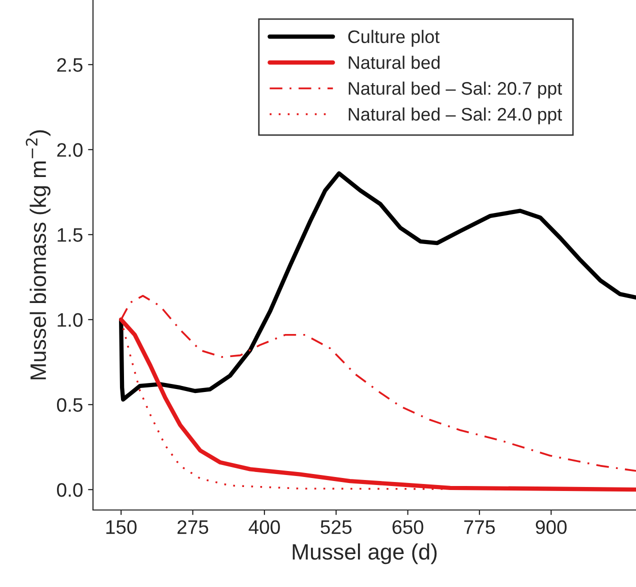 The height and width of the screenshot is (587, 636). I want to click on legend-label: Natural bed, so click(394, 62).